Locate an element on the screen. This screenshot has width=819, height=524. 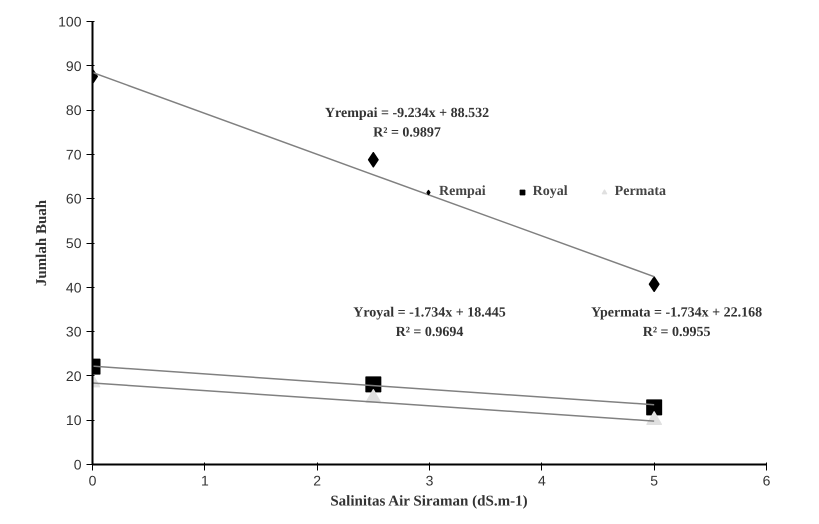
annotation: Yrempai = -9.234x + 88.532 R² = 0.9897 is located at coordinates (407, 123).